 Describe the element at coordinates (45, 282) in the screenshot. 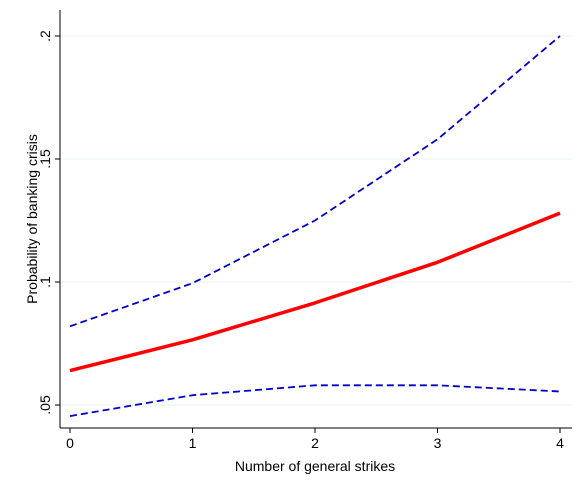

I see `y-tick-label-1: .1` at that location.